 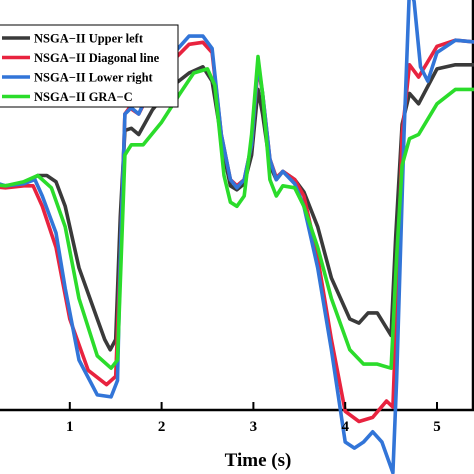 I want to click on x-axis: 1 2 3 4 5, so click(x=253, y=418).